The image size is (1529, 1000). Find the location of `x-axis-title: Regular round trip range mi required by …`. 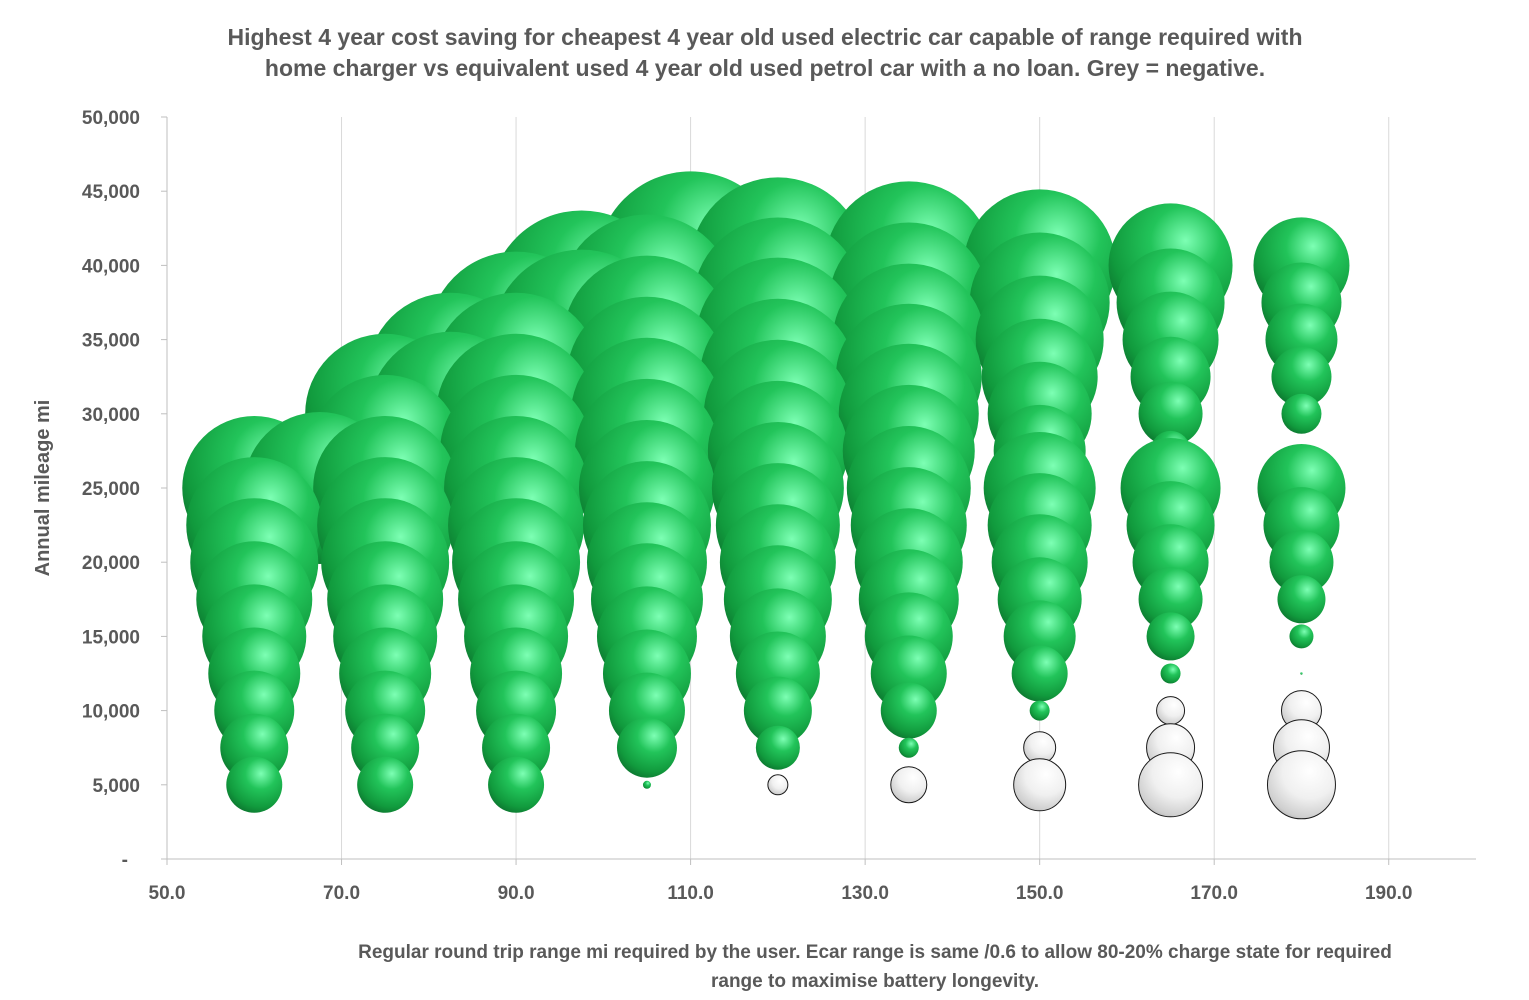

x-axis-title: Regular round trip range mi required by … is located at coordinates (875, 967).